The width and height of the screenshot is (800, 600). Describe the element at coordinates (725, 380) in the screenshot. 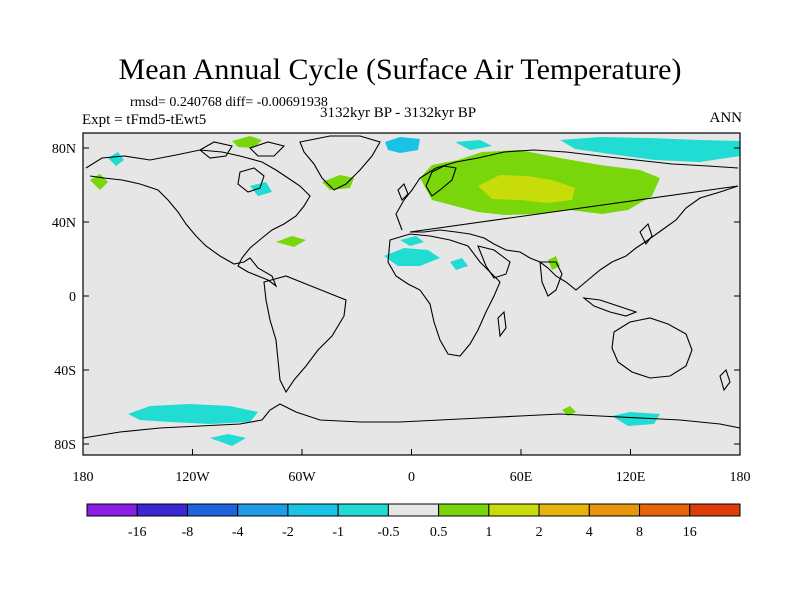

I see `new-zealand-coast` at that location.